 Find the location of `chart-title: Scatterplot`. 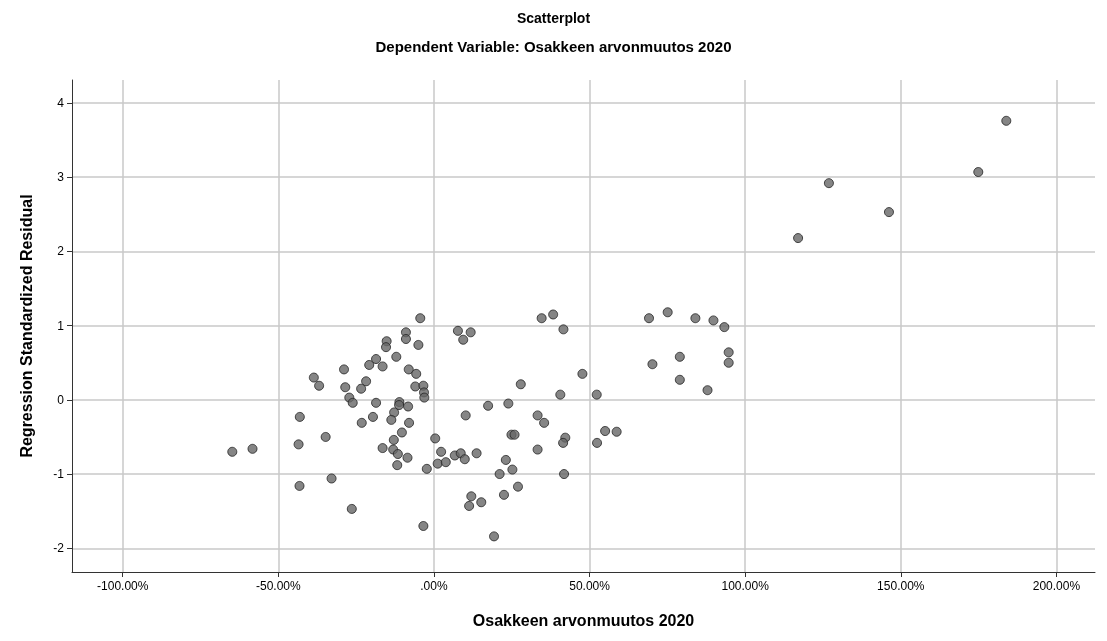

chart-title: Scatterplot is located at coordinates (553, 18).